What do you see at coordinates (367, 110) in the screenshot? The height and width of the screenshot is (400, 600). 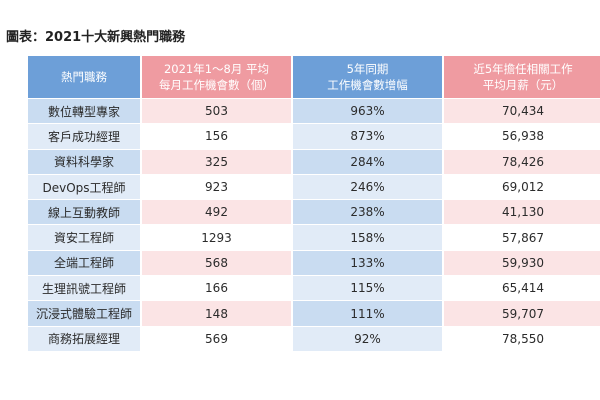 I see `cell-growth: 963%` at bounding box center [367, 110].